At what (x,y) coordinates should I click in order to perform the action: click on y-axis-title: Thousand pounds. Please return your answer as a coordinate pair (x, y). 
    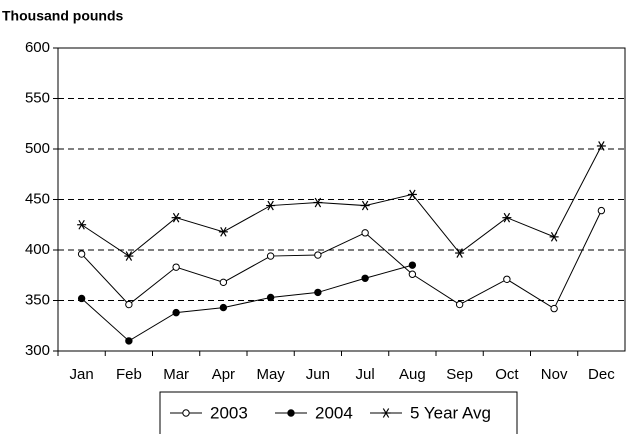
    Looking at the image, I should click on (63, 16).